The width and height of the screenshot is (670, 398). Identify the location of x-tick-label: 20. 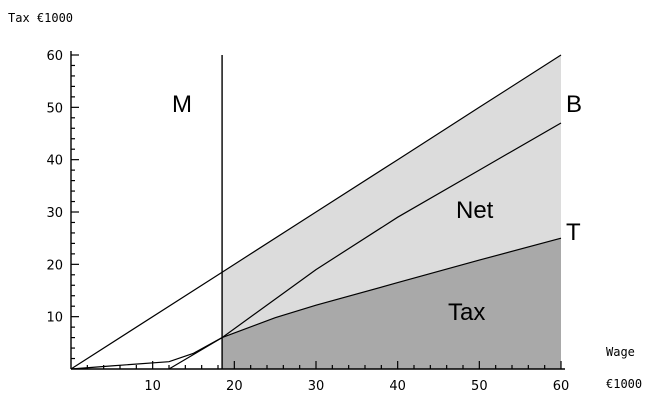
(234, 386).